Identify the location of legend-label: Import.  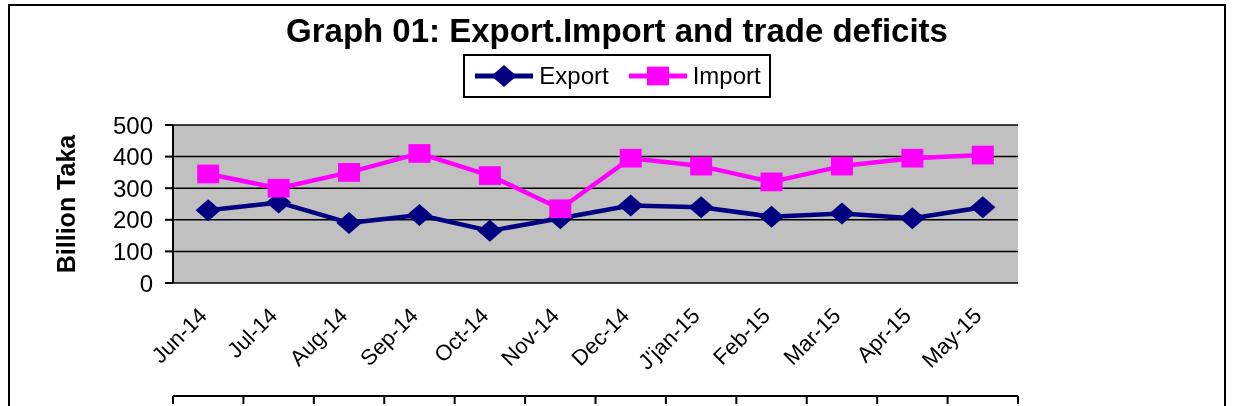
(726, 76).